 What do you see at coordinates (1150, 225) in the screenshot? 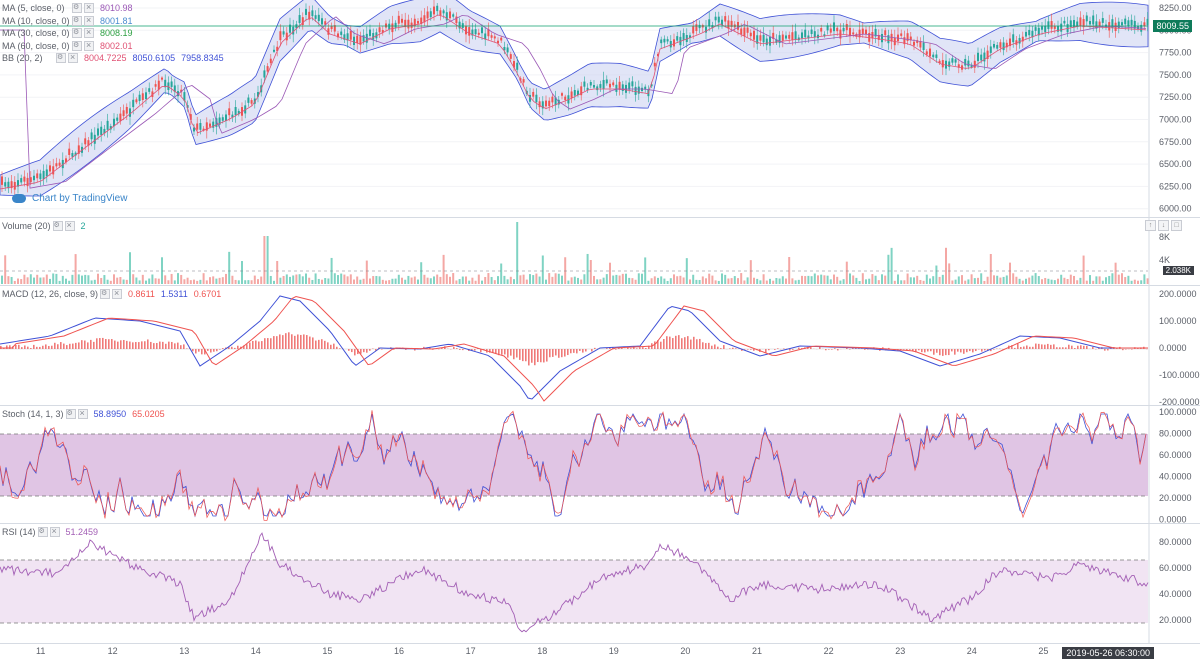
I see `move-up-icon: ↑` at bounding box center [1150, 225].